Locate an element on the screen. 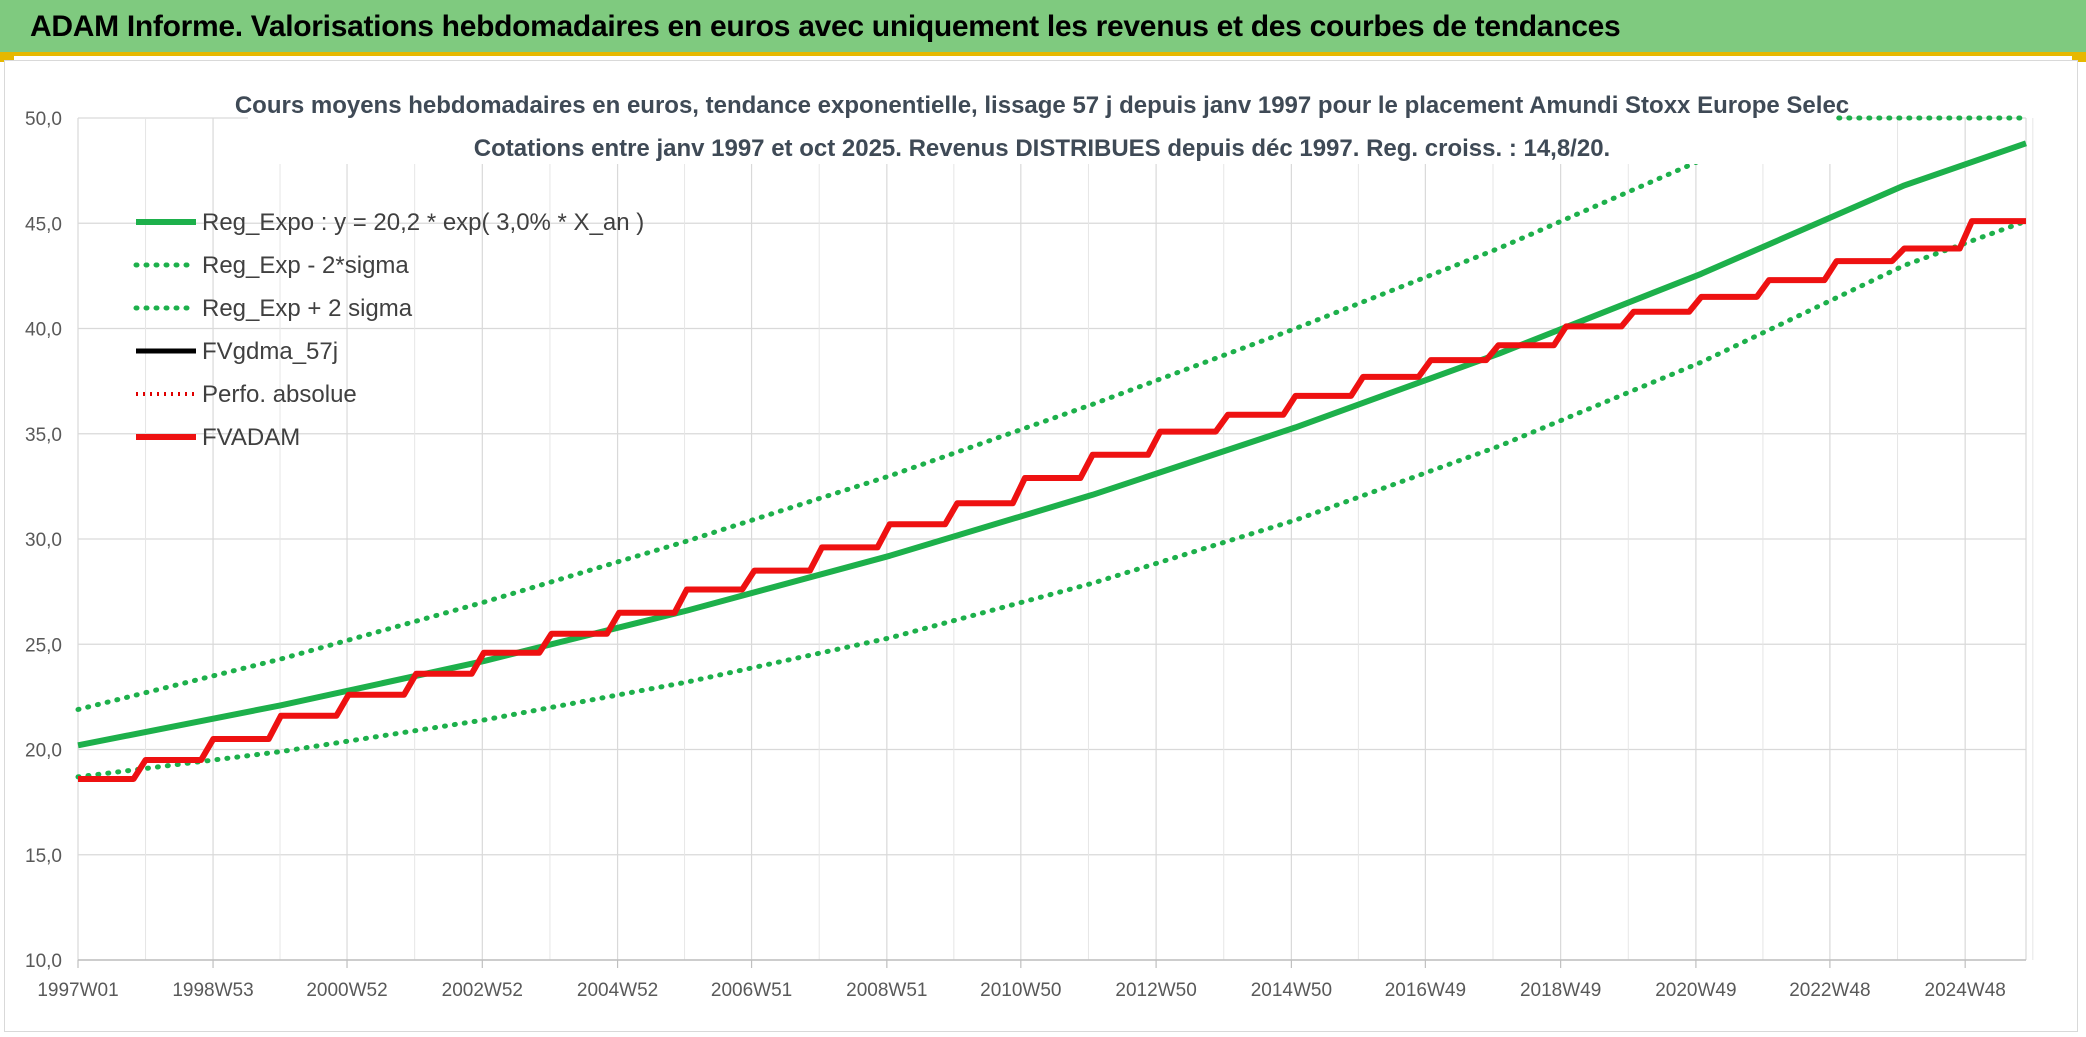  corner-mark-right is located at coordinates (2079, 59).